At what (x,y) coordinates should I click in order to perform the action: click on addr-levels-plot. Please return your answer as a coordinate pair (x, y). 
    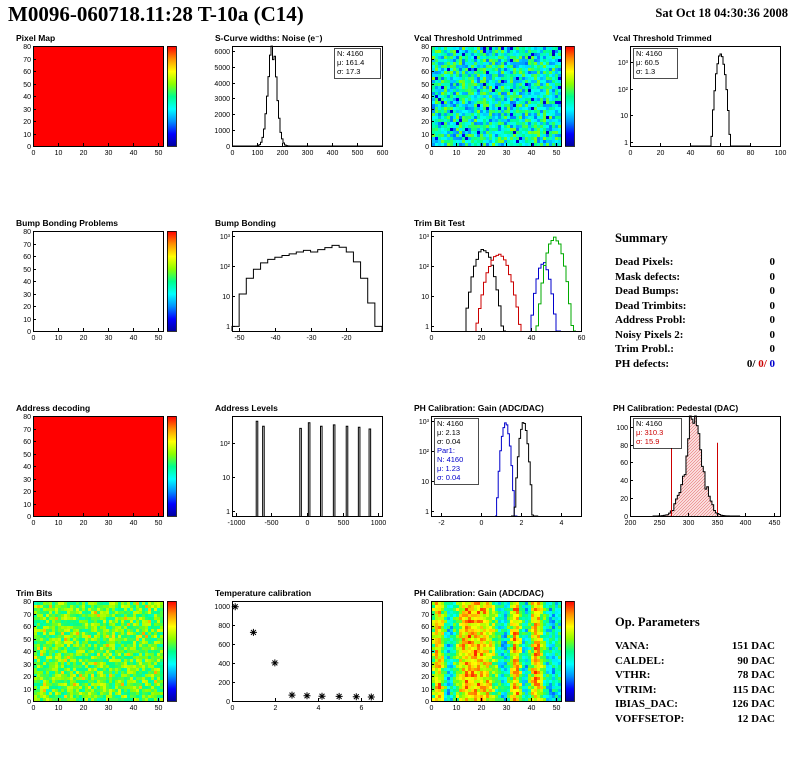
    Looking at the image, I should click on (298, 492).